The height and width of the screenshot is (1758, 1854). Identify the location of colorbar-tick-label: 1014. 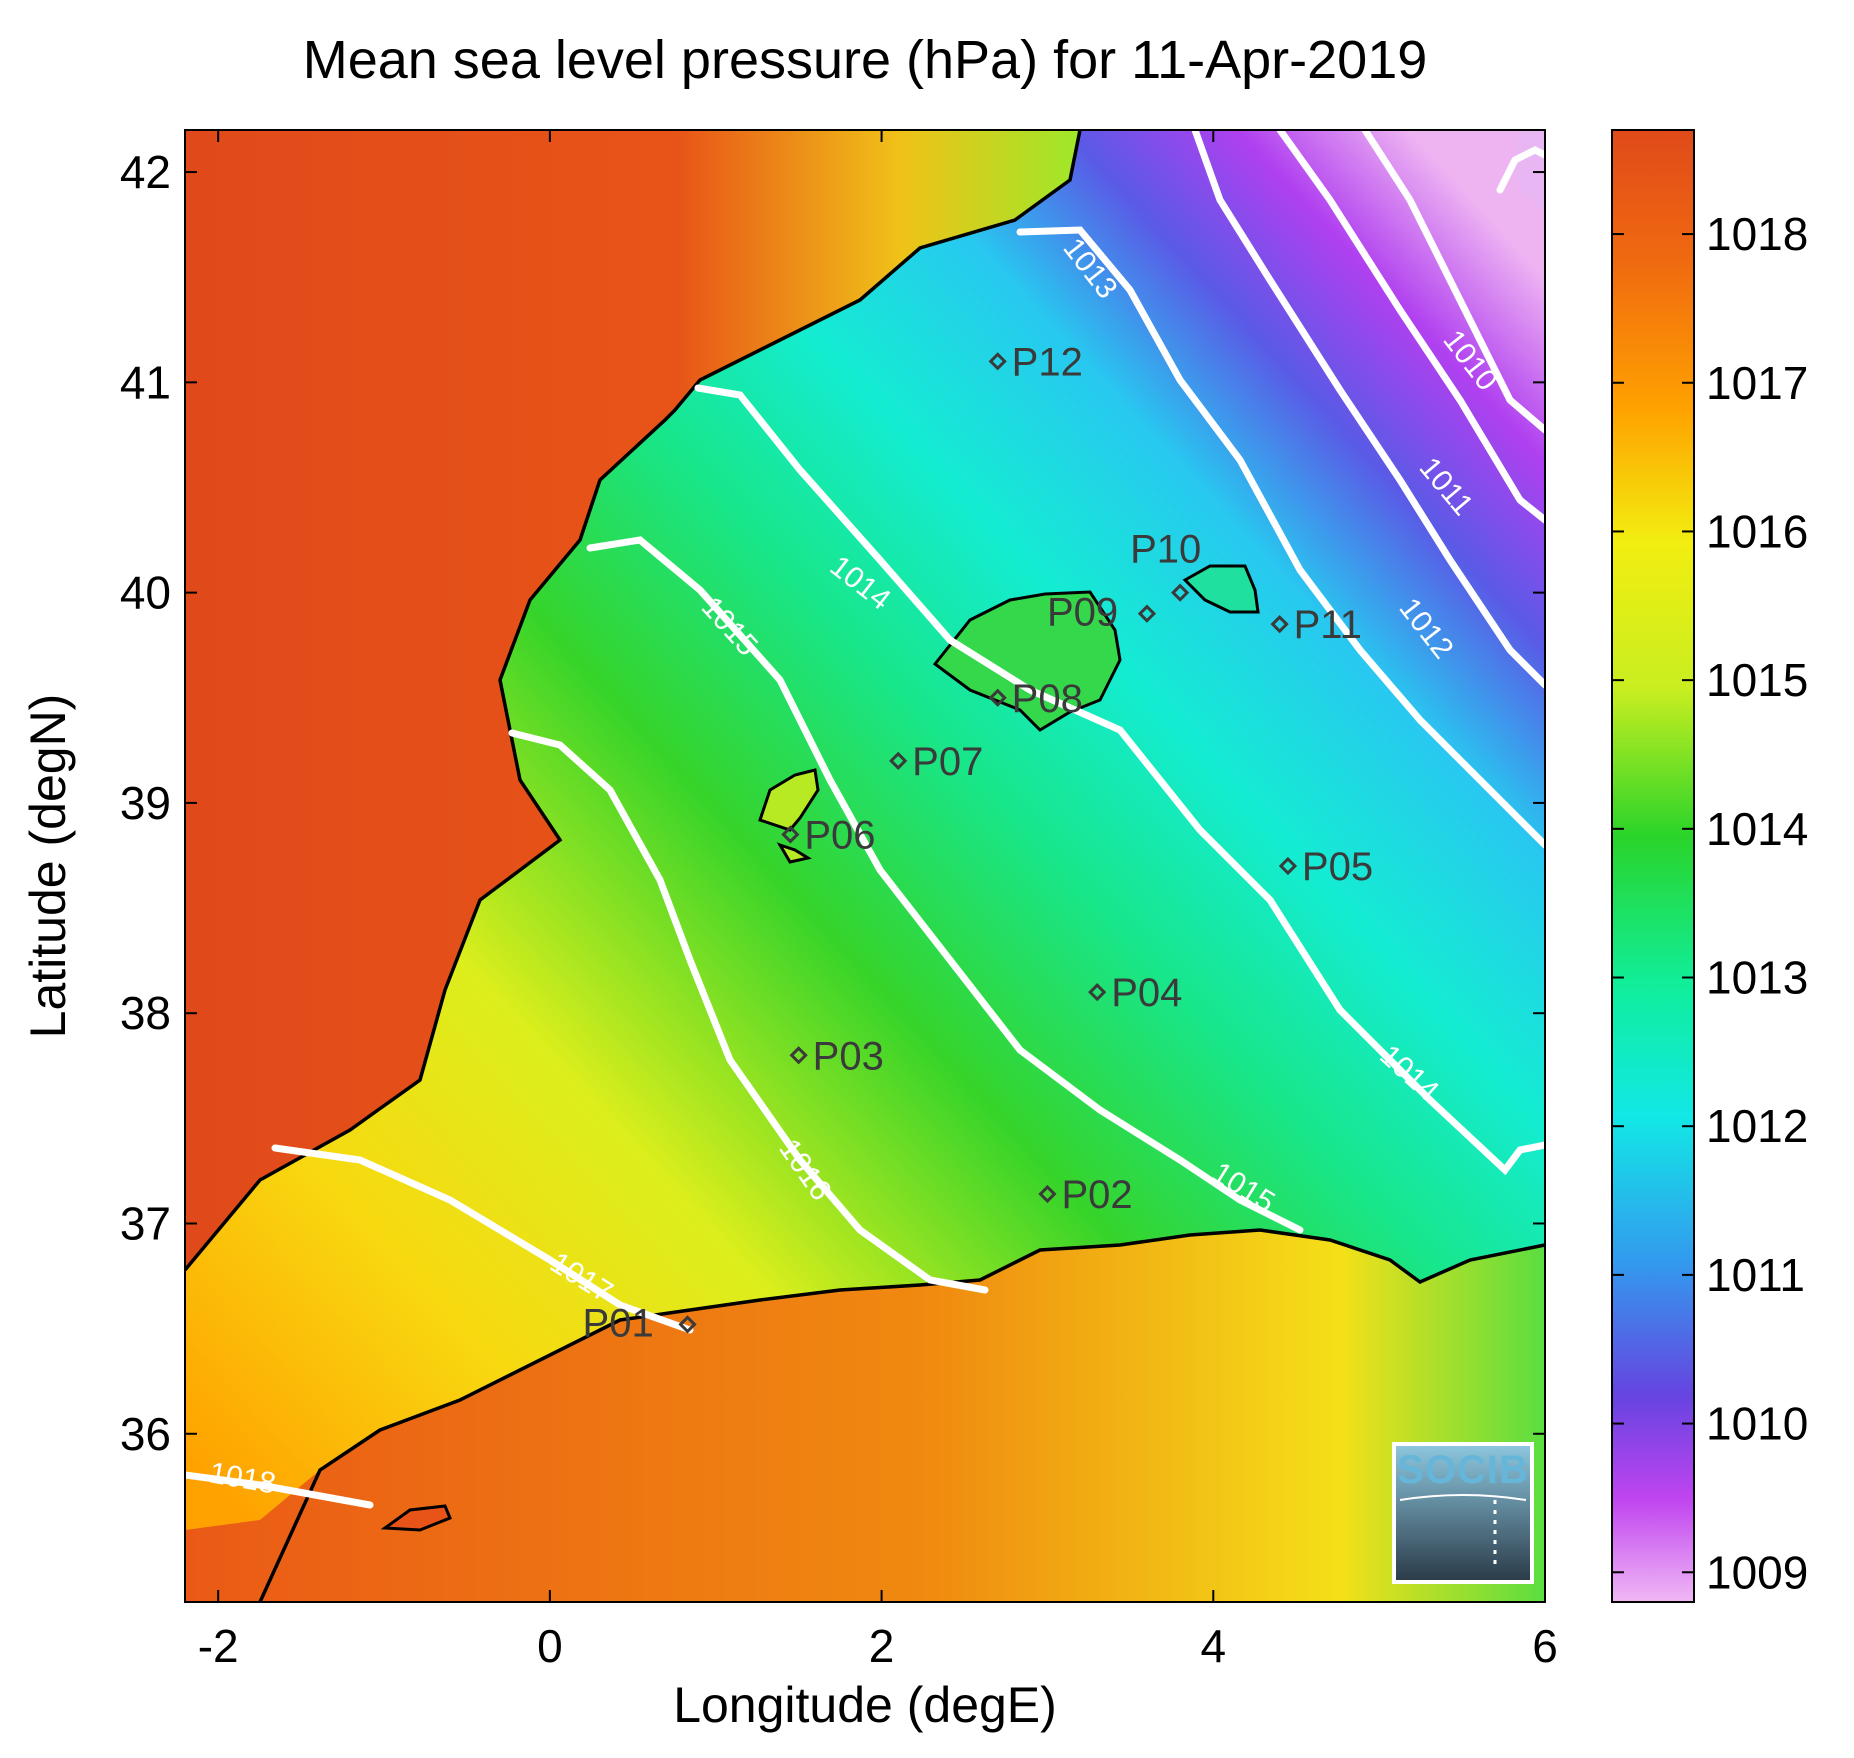
(1757, 829).